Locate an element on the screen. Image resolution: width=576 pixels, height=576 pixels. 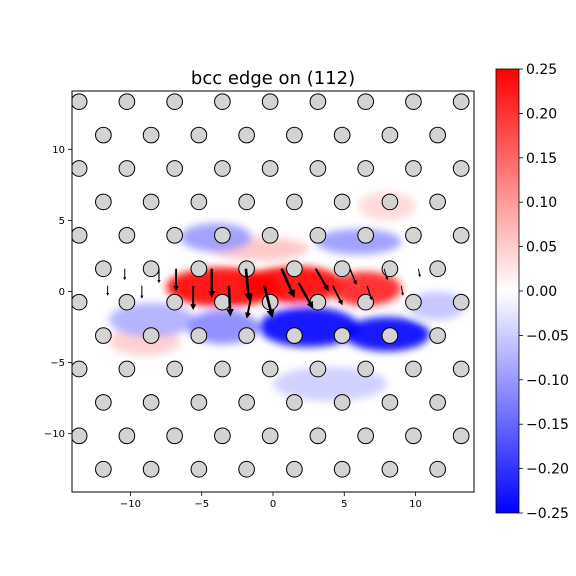
colorbar-tick-label: −0.20 is located at coordinates (547, 470).